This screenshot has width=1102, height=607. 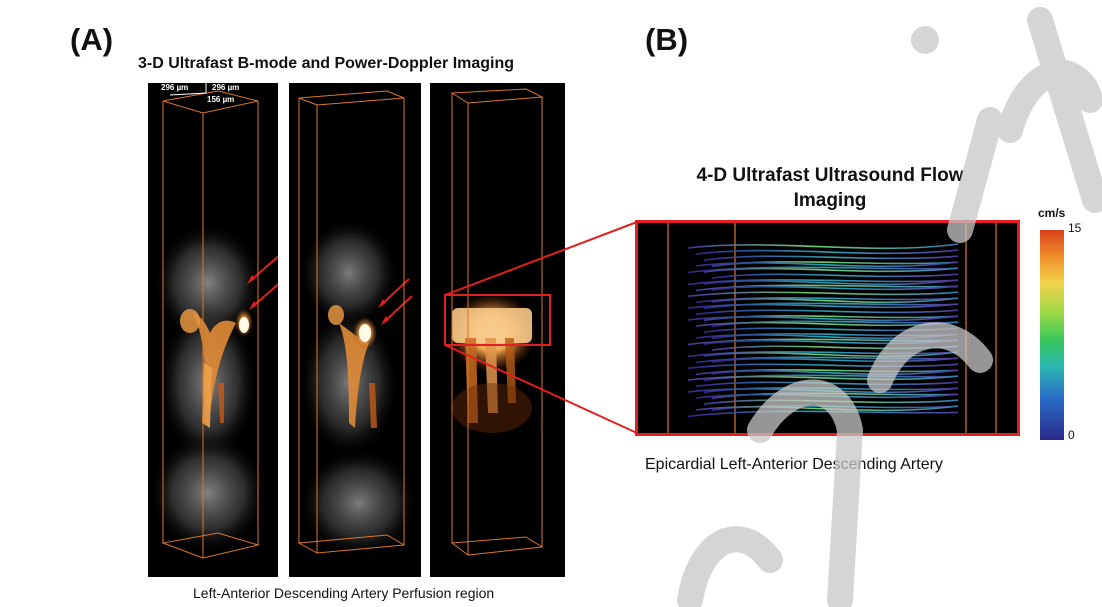 I want to click on velocity-colorbar, so click(x=1052, y=335).